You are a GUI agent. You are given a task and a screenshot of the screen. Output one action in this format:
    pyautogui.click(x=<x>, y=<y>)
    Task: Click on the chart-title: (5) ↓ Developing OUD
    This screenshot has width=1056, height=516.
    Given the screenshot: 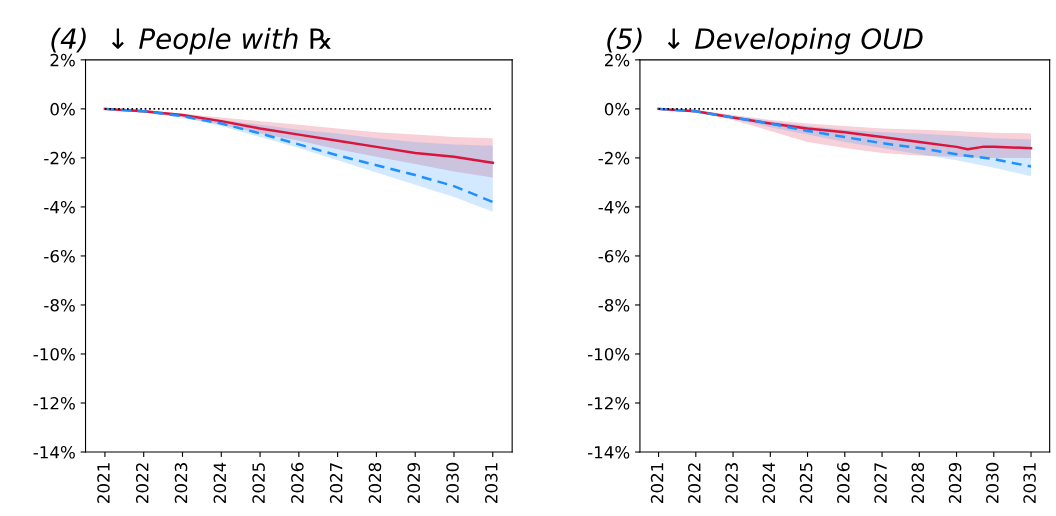 What is the action you would take?
    pyautogui.click(x=765, y=41)
    